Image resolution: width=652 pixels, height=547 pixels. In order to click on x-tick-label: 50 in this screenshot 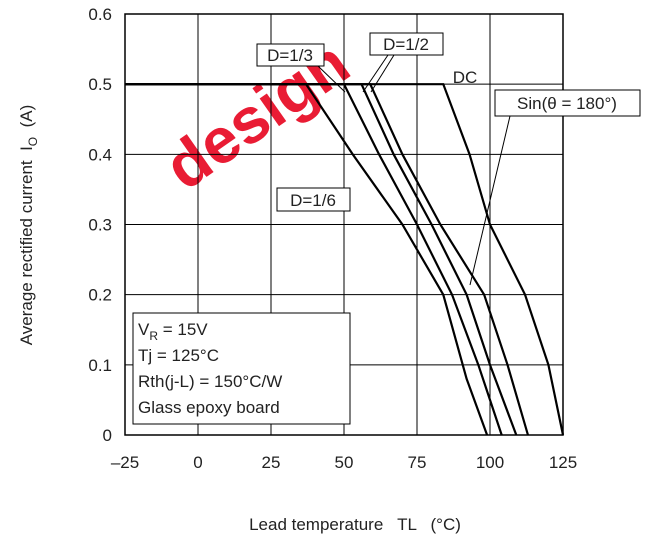, I will do `click(344, 462)`.